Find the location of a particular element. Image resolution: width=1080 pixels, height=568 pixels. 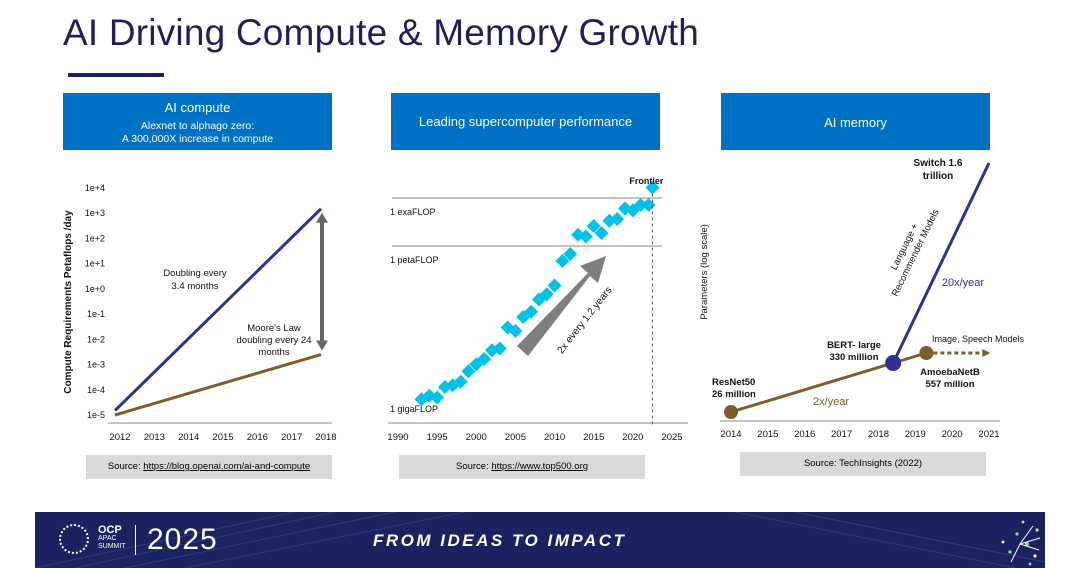

supercomputer-source-prefix: Source: is located at coordinates (473, 466).